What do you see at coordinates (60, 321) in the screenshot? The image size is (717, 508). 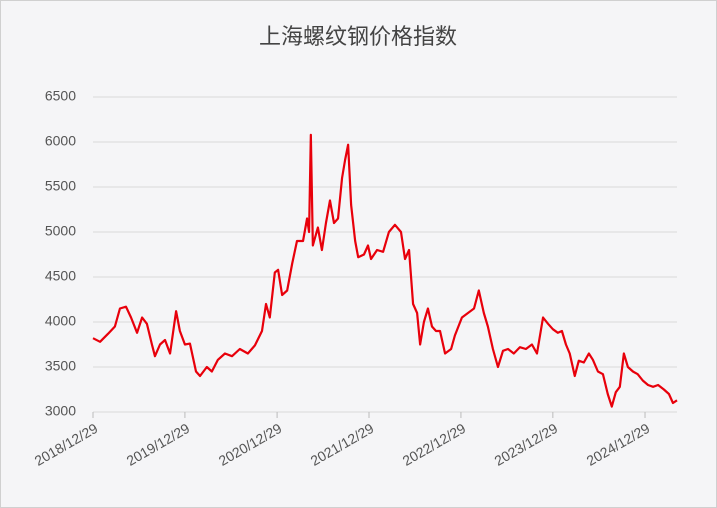 I see `y-tick-label: 4000` at bounding box center [60, 321].